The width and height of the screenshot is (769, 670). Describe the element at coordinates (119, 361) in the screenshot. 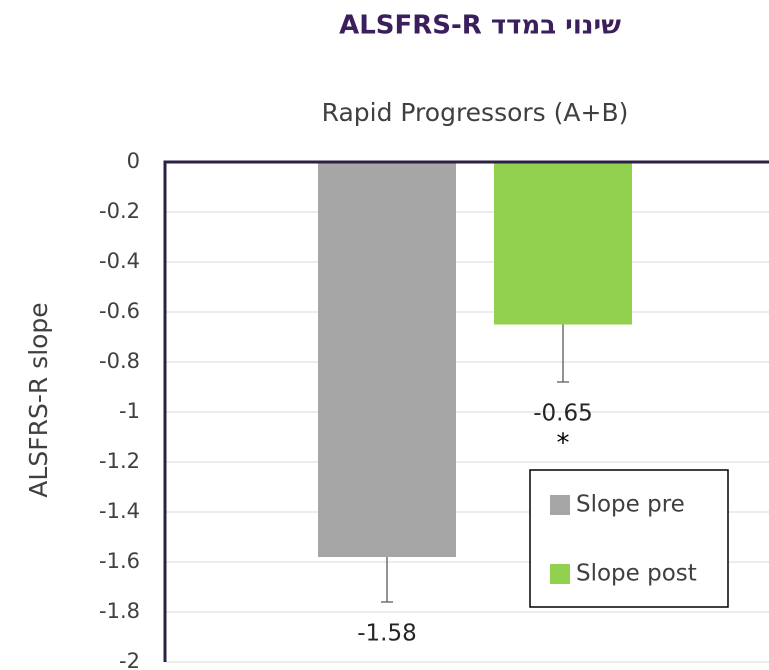

I see `y-tick-label: -0.8` at that location.